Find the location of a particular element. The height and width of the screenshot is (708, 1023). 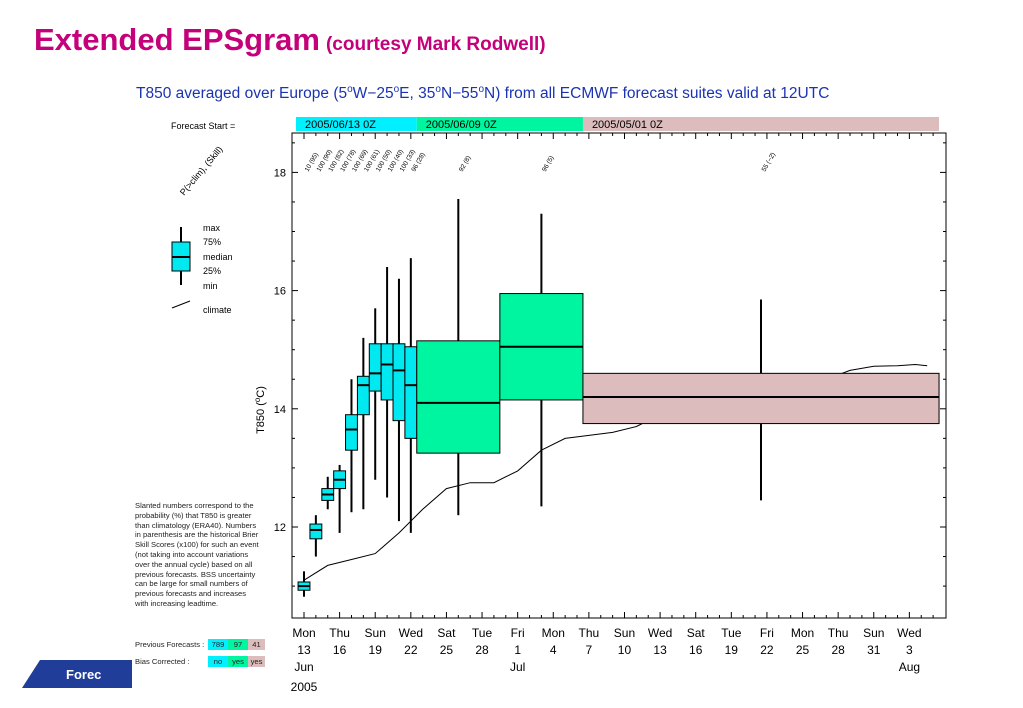

previous-forecasts-cell: 41 is located at coordinates (256, 644).